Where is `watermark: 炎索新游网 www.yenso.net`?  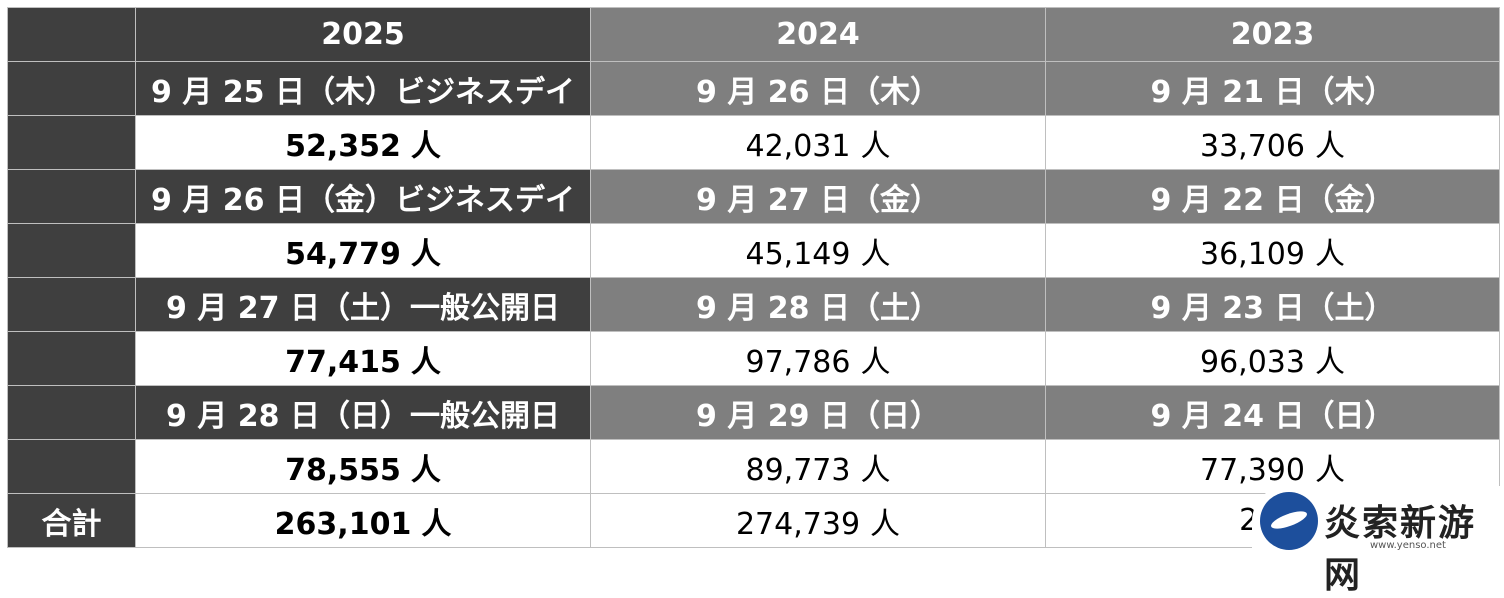
watermark: 炎索新游网 www.yenso.net is located at coordinates (1378, 541).